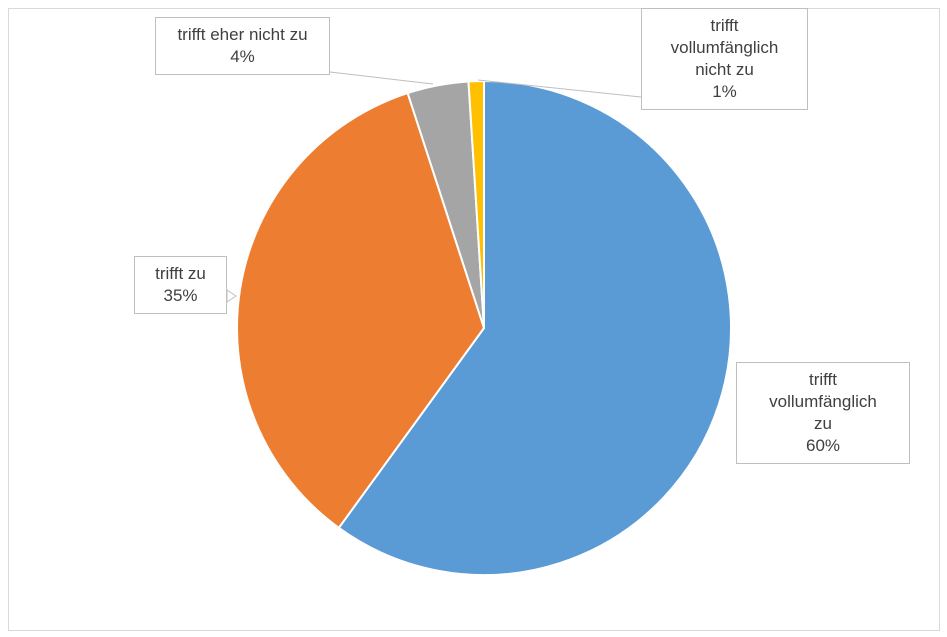 The image size is (947, 637). I want to click on data-label: trifft vollumfänglich zu 60%, so click(823, 413).